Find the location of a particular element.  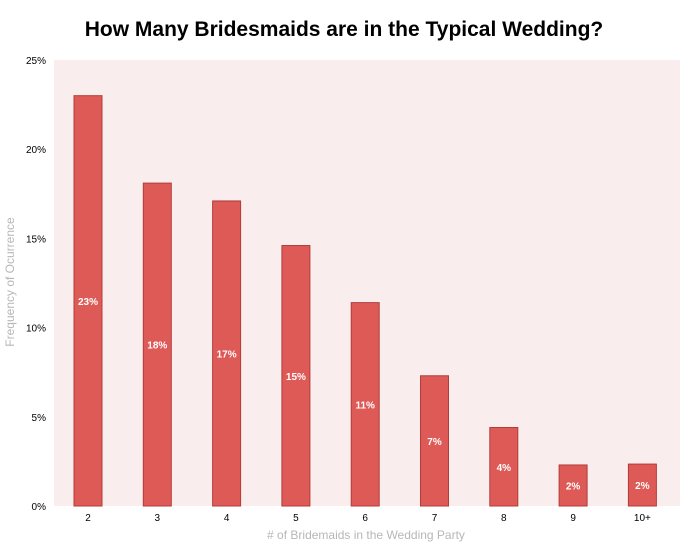

y-tick-label: 15% is located at coordinates (36, 239).